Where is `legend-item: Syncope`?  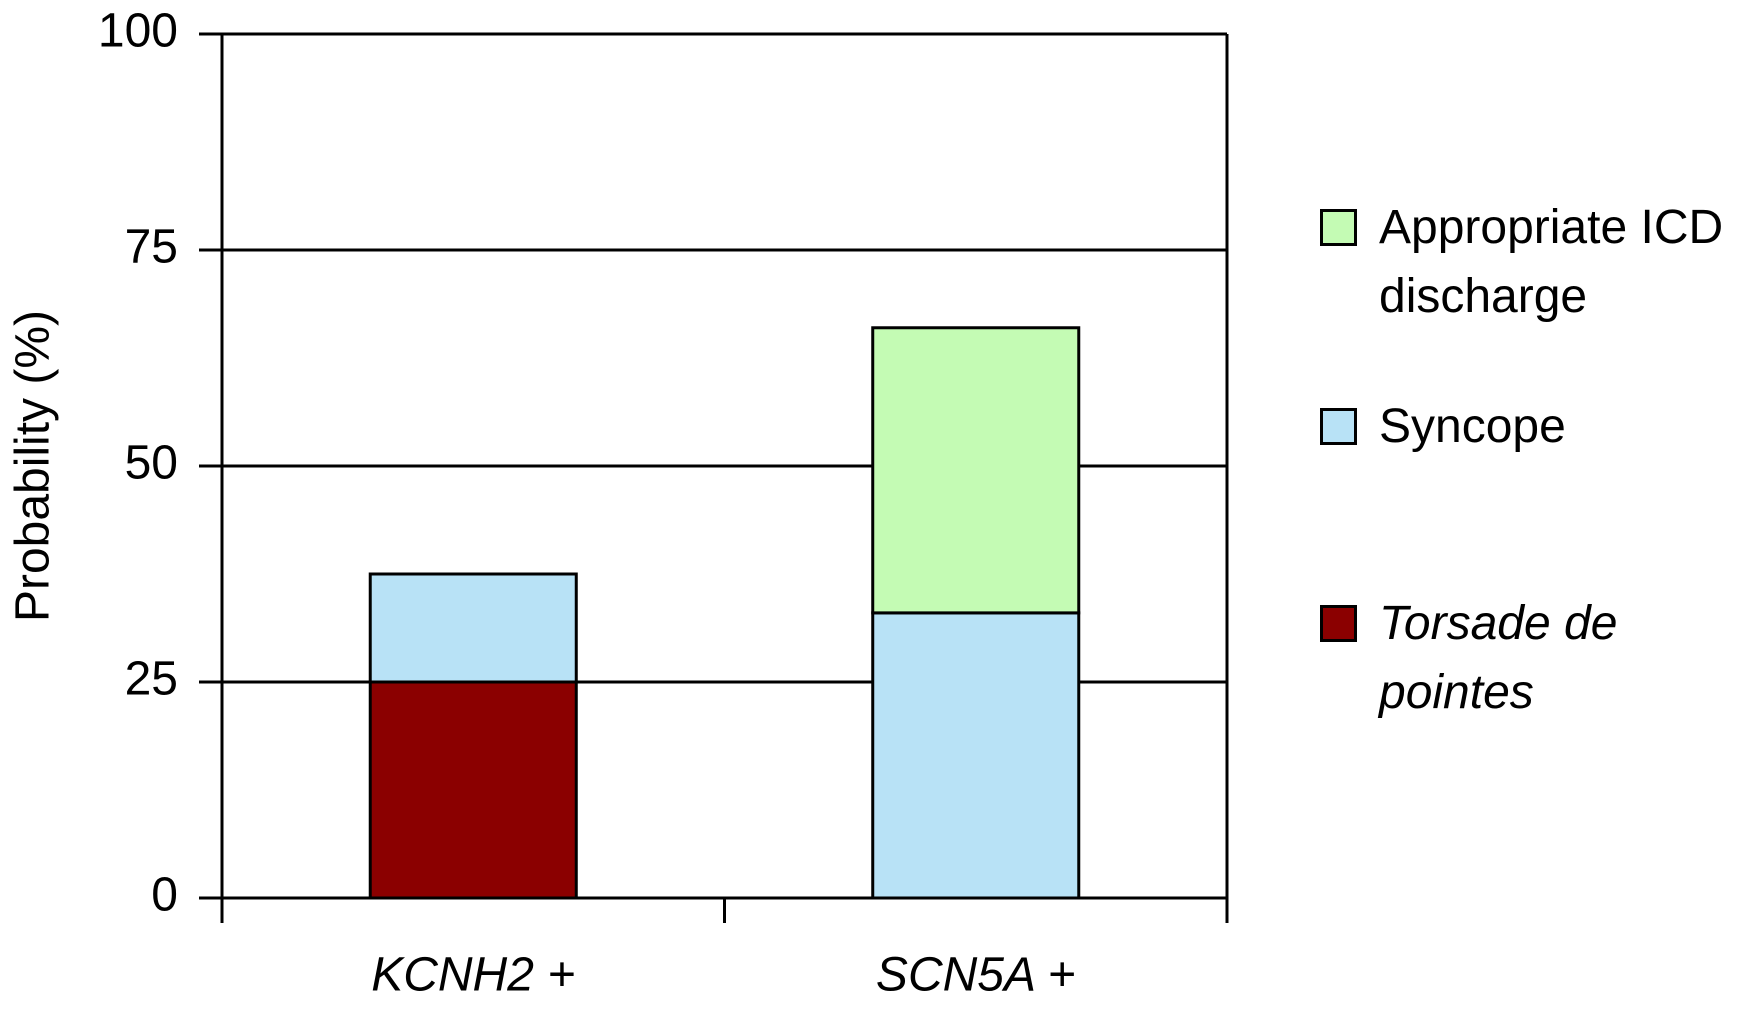 legend-item: Syncope is located at coordinates (1529, 430).